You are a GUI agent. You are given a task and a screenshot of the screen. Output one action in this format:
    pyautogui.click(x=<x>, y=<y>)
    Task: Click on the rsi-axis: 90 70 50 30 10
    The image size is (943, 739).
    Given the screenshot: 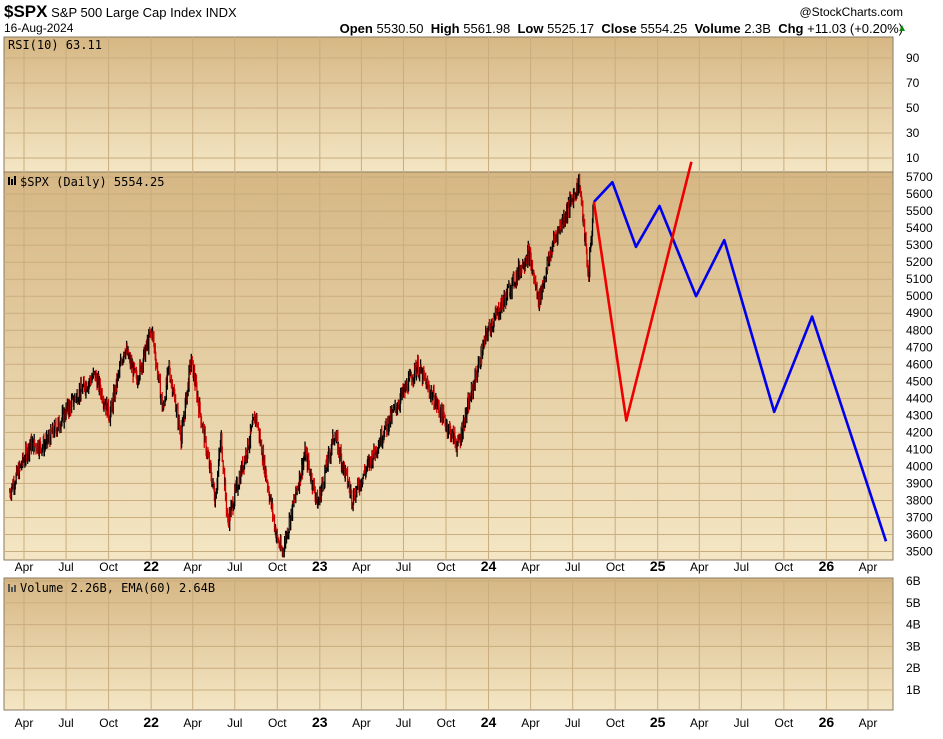 What is the action you would take?
    pyautogui.click(x=913, y=108)
    